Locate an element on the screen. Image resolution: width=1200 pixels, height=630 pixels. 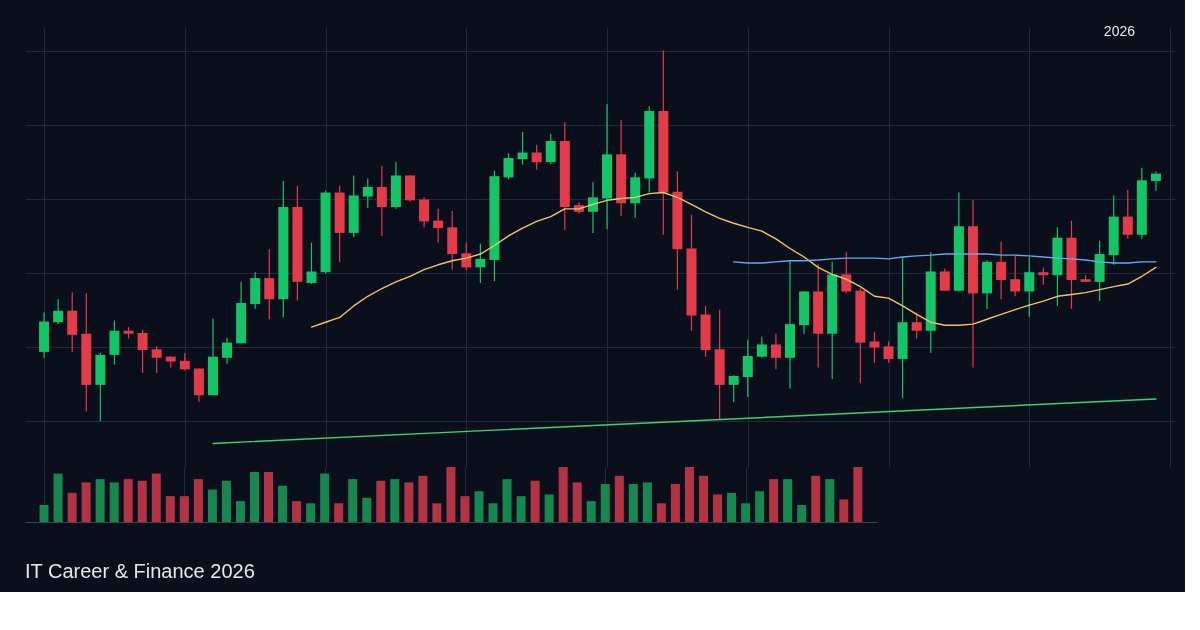
text: 2026 is located at coordinates (1119, 31).